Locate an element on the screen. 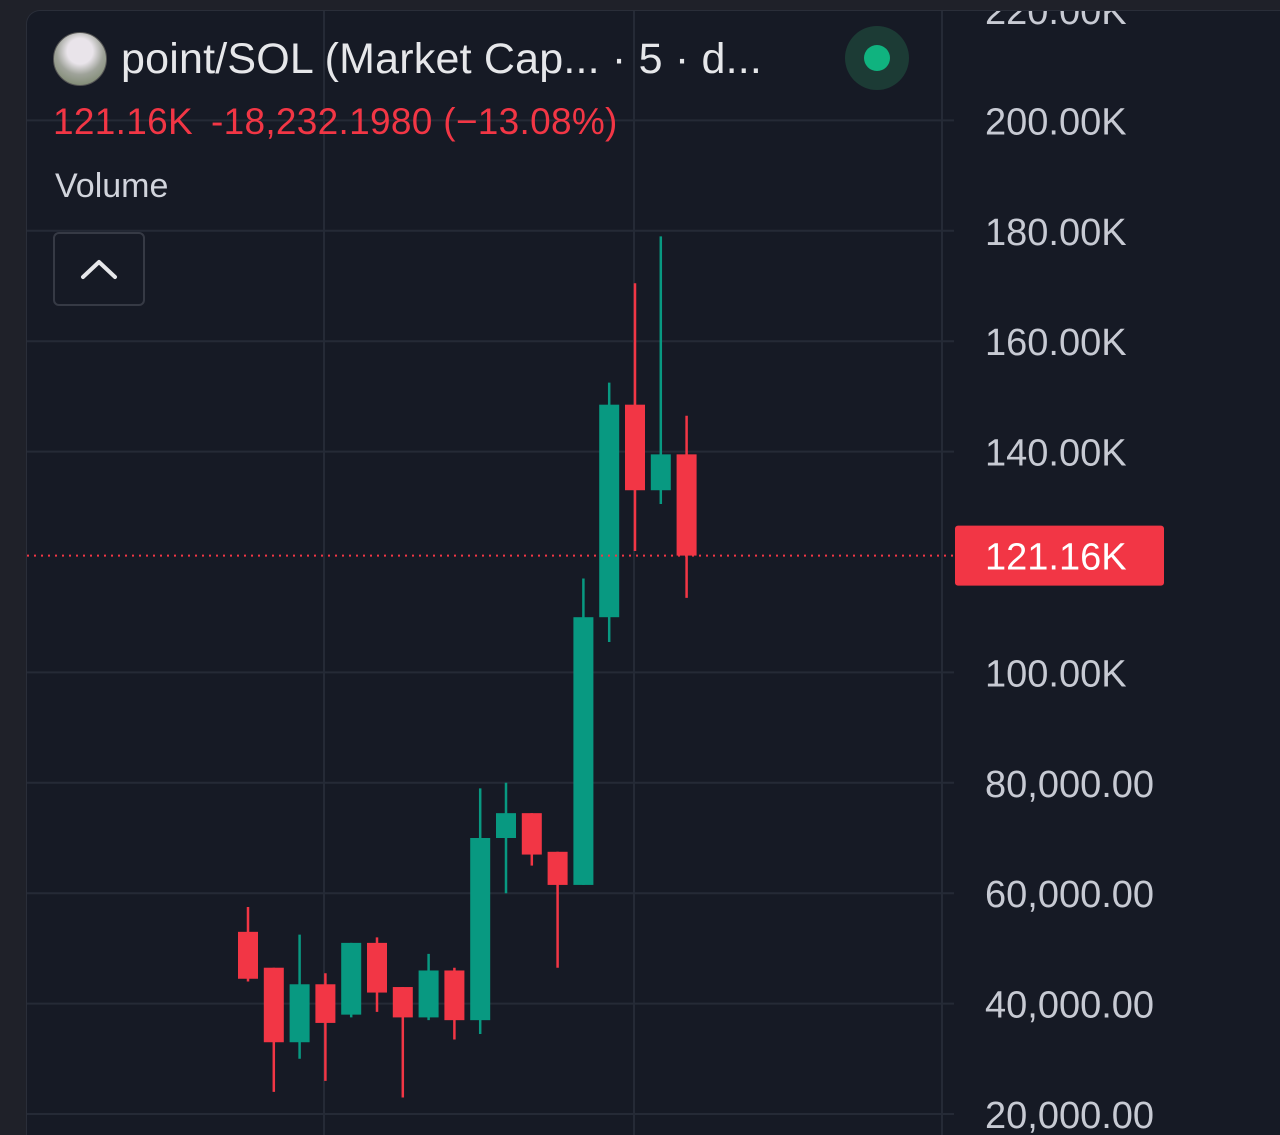  price-change-row: 121.16K -18,232.1980 (−13.08%) is located at coordinates (335, 122).